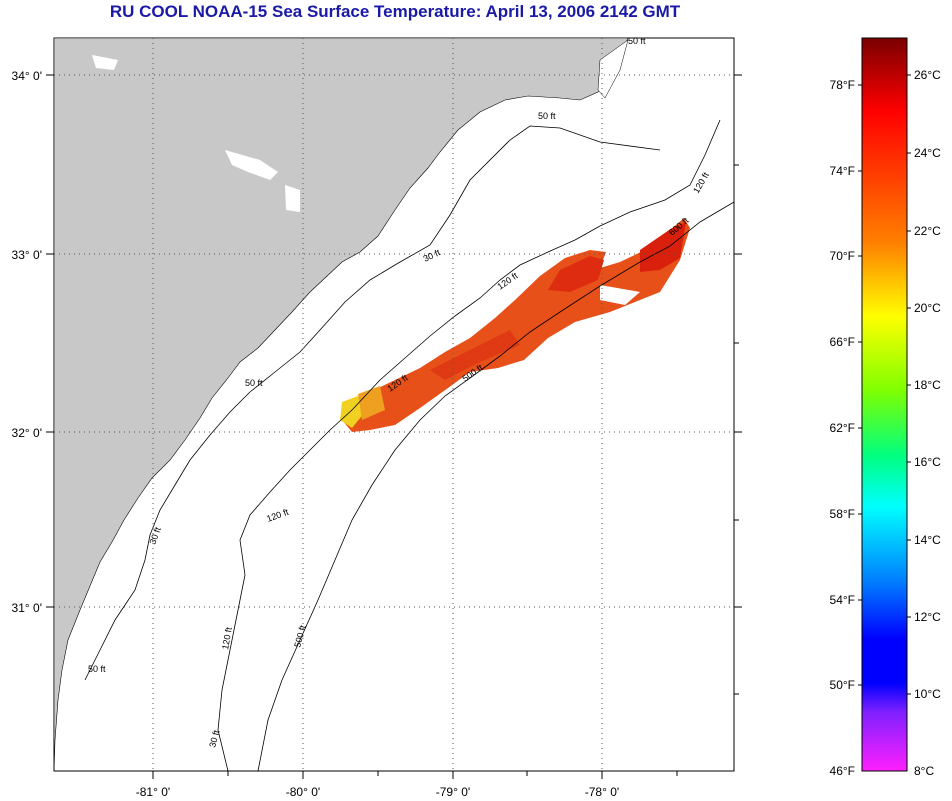 The height and width of the screenshot is (801, 952). Describe the element at coordinates (227, 638) in the screenshot. I see `contour-label: 120 ft` at that location.